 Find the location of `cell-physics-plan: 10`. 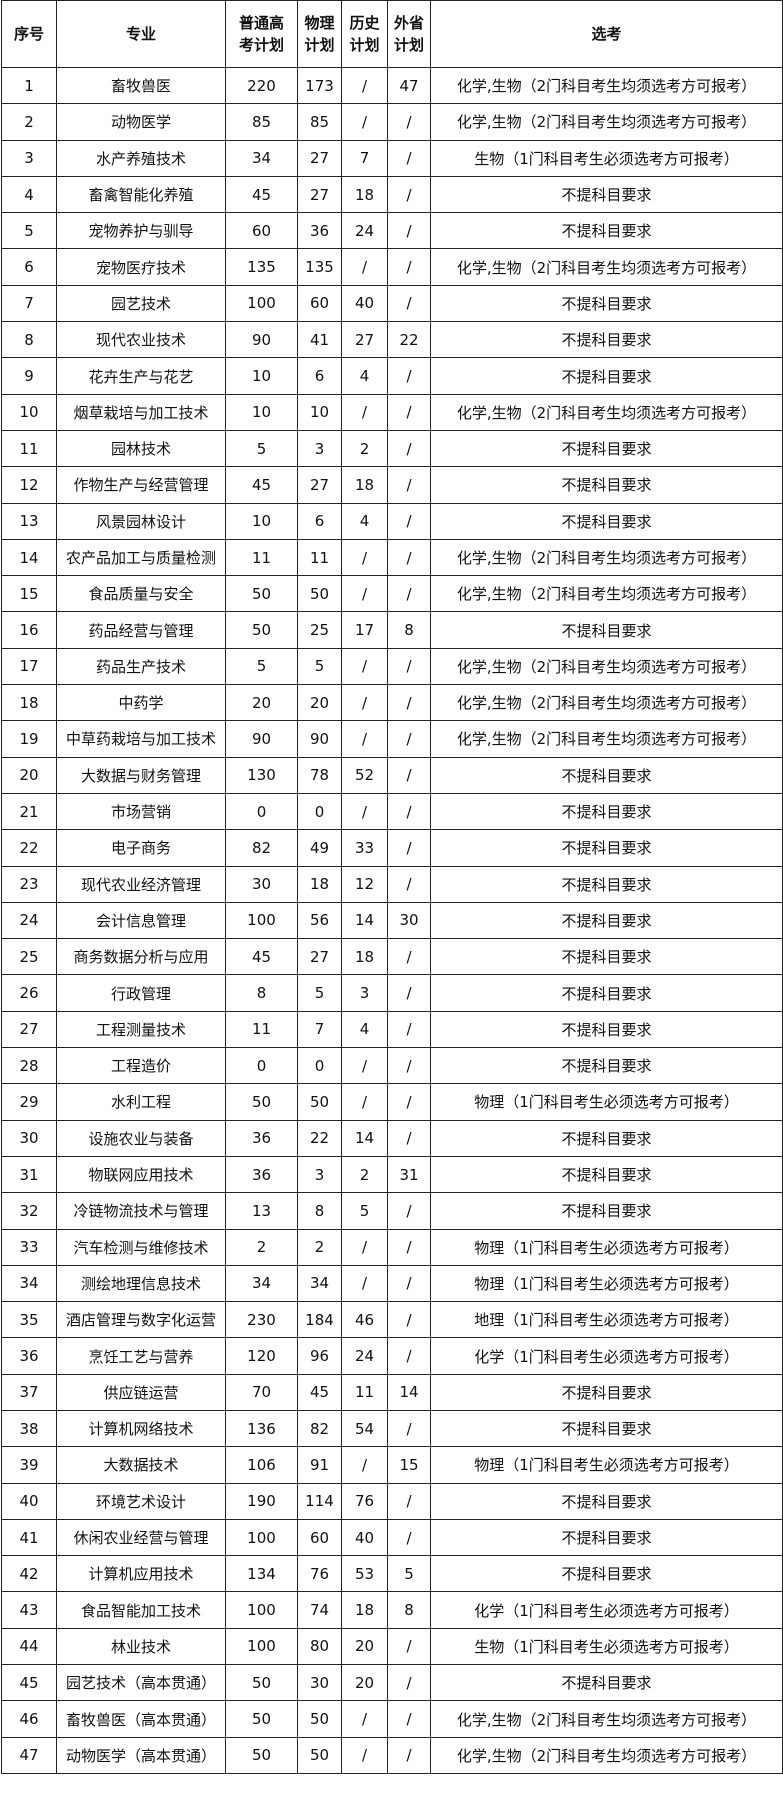

cell-physics-plan: 10 is located at coordinates (319, 412).